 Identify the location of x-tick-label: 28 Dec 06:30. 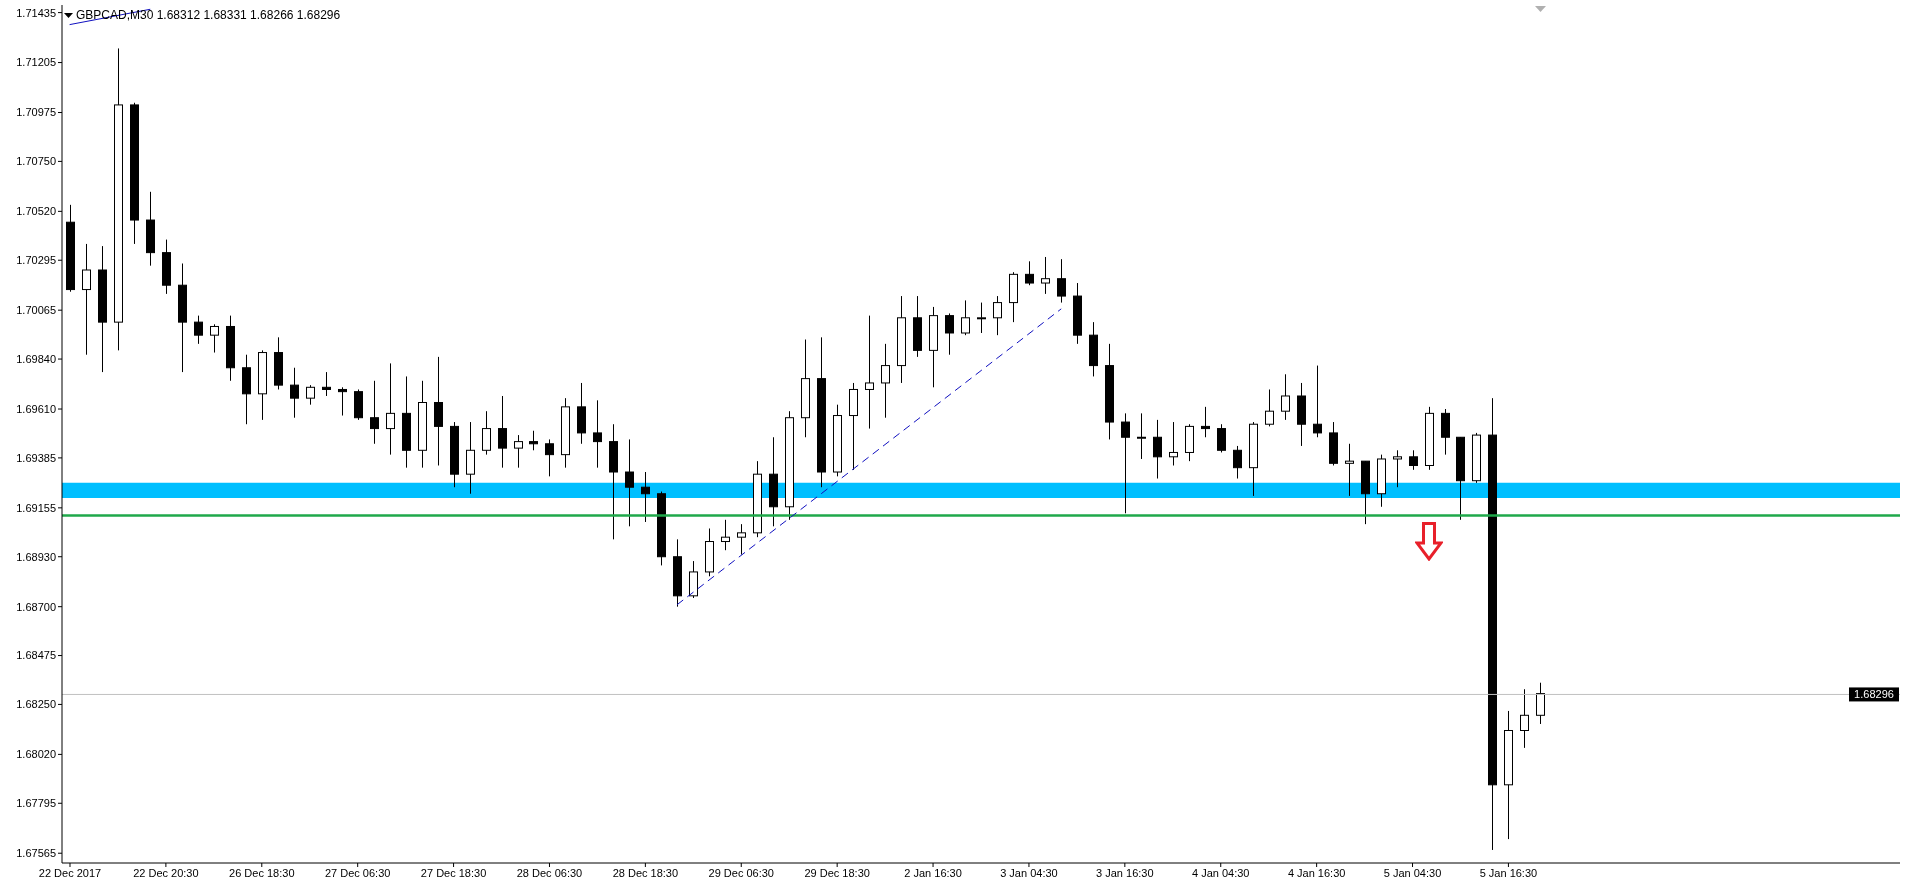
(549, 872).